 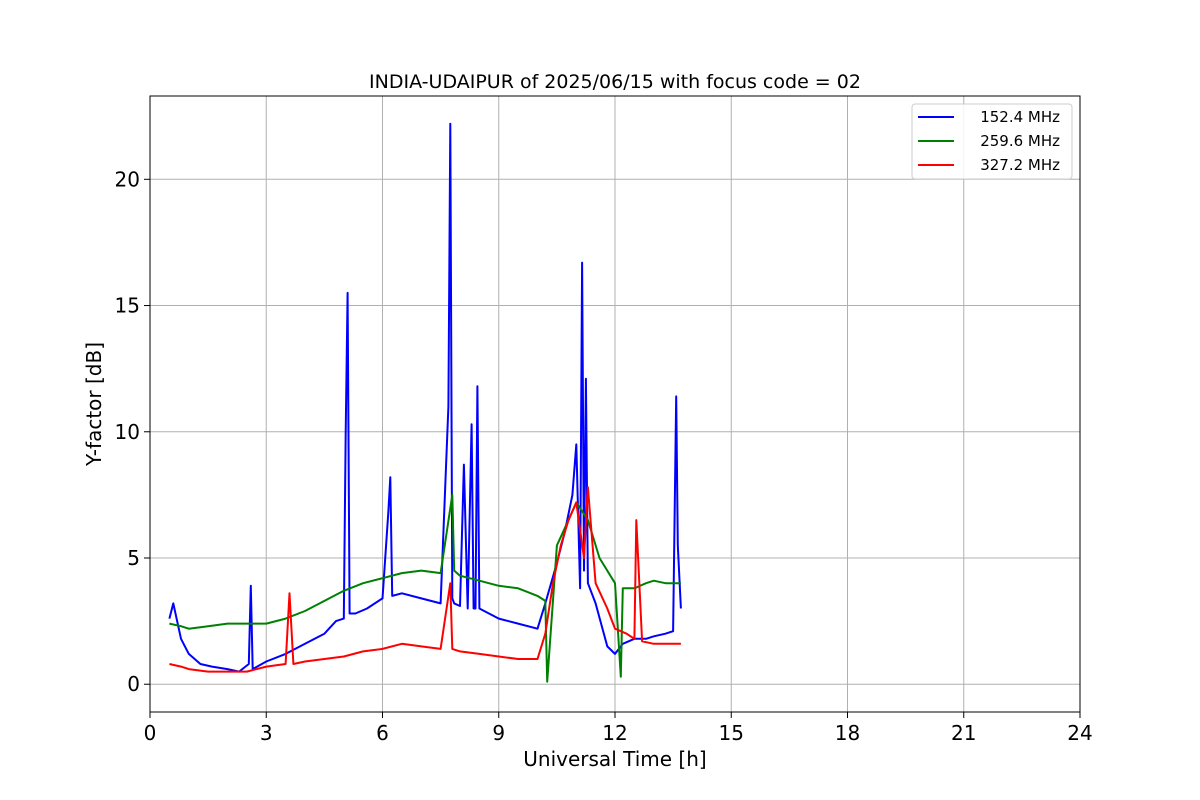 I want to click on y-tick-label: 5, so click(x=133, y=558).